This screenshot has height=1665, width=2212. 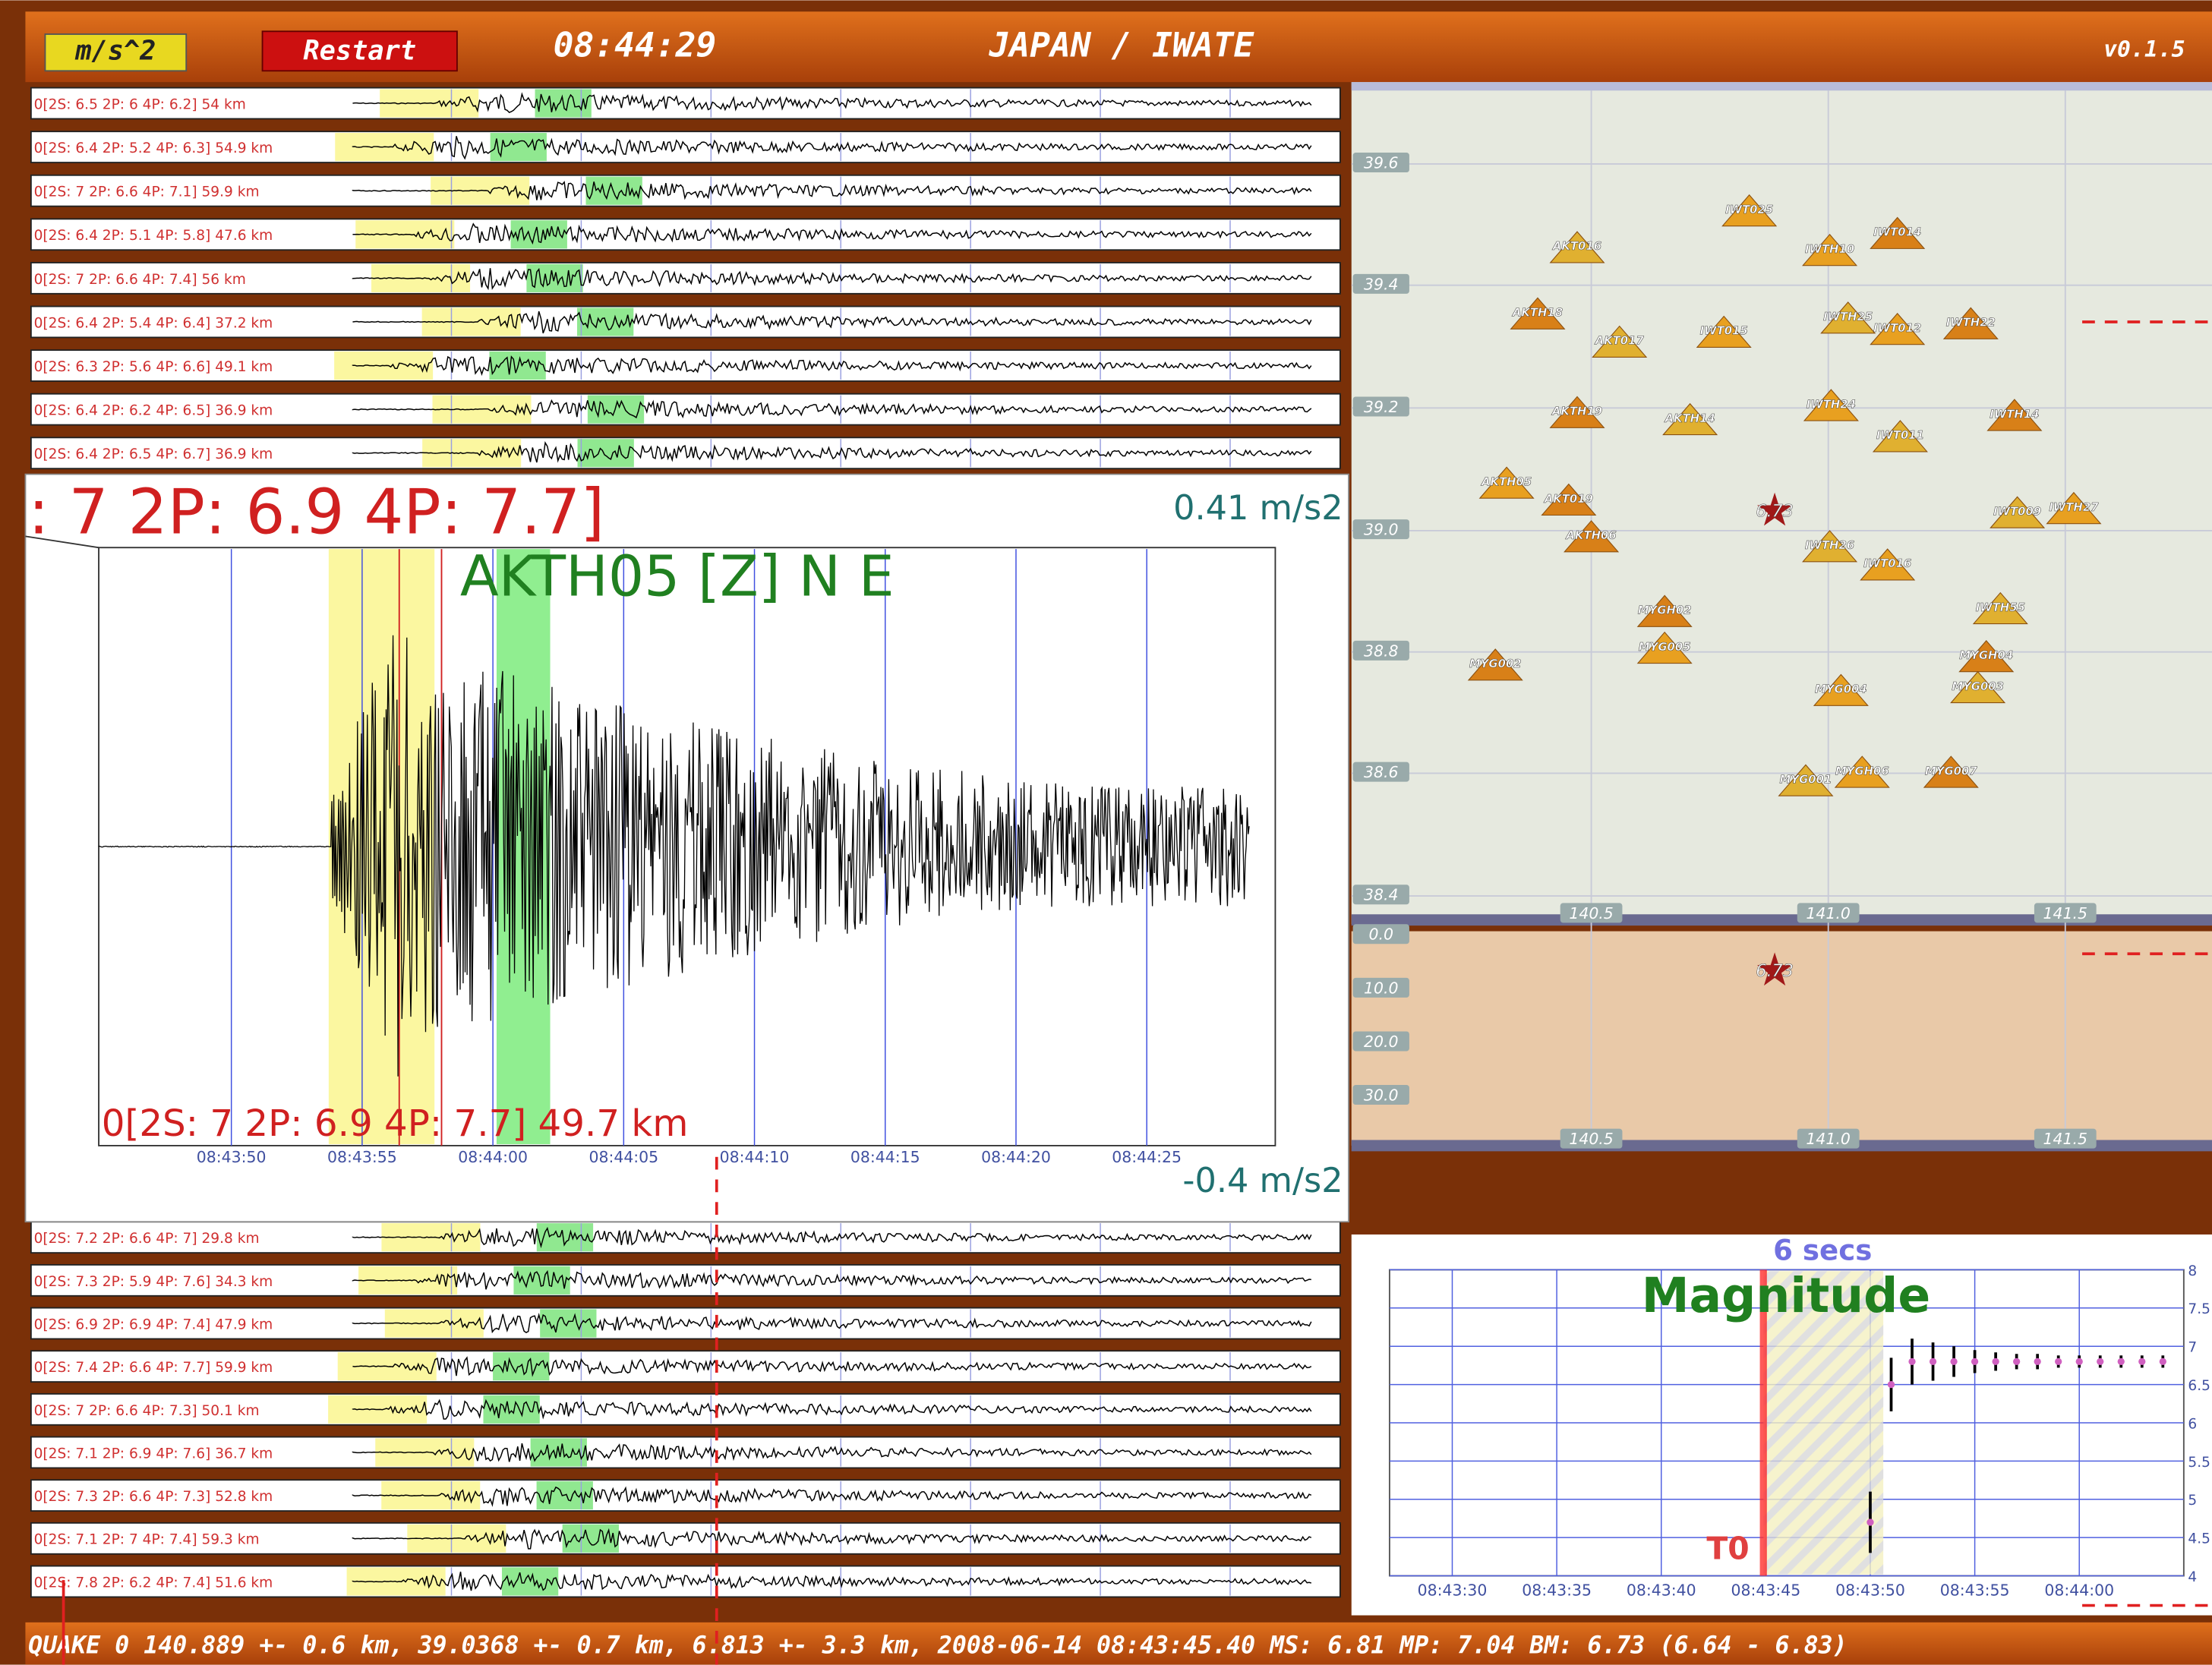 I want to click on restart-label: Restart, so click(x=359, y=50).